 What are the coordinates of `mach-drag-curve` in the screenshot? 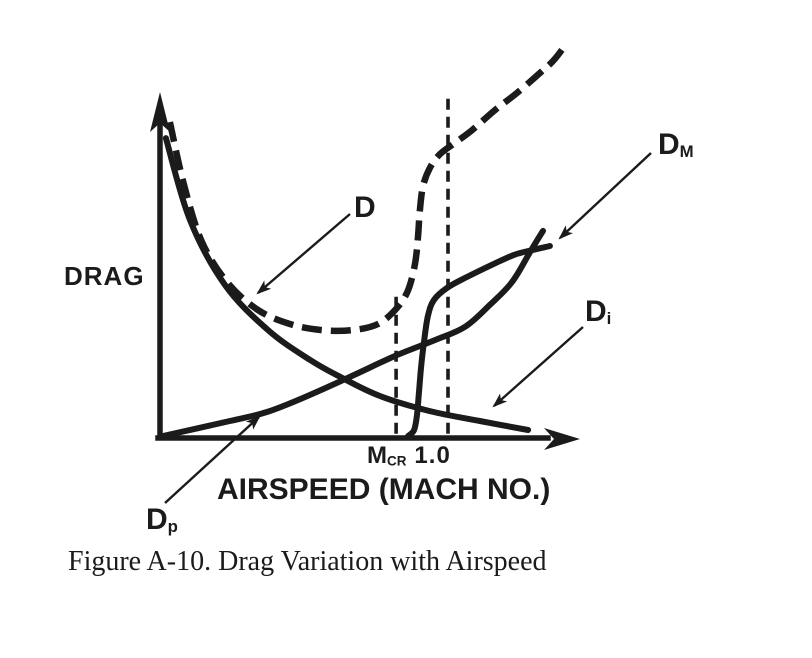 It's located at (479, 341).